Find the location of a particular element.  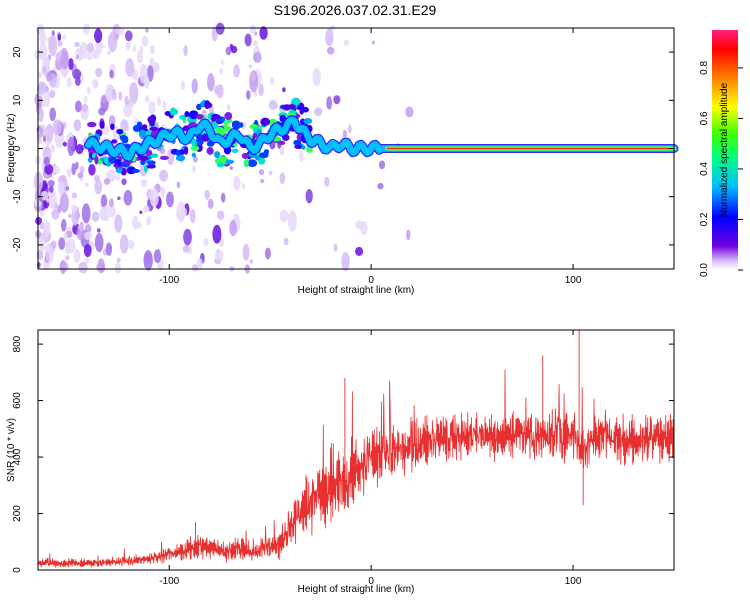

colorbar-tick-label: 0.8 is located at coordinates (704, 68).